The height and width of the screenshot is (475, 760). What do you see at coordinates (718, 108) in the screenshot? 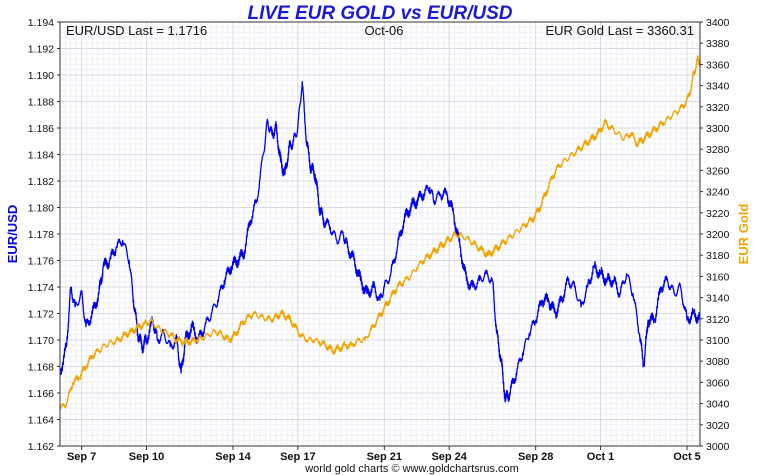
I see `right-tick-label: 3320` at bounding box center [718, 108].